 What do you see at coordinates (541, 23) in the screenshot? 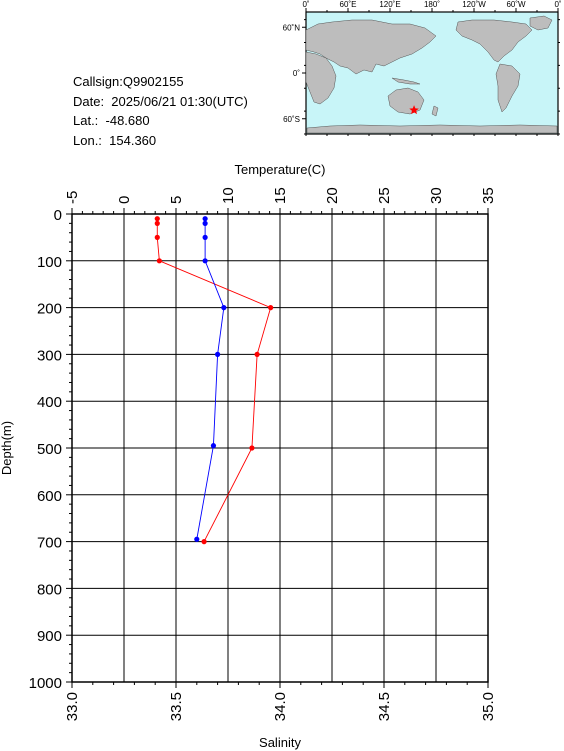
I see `land-greenland` at bounding box center [541, 23].